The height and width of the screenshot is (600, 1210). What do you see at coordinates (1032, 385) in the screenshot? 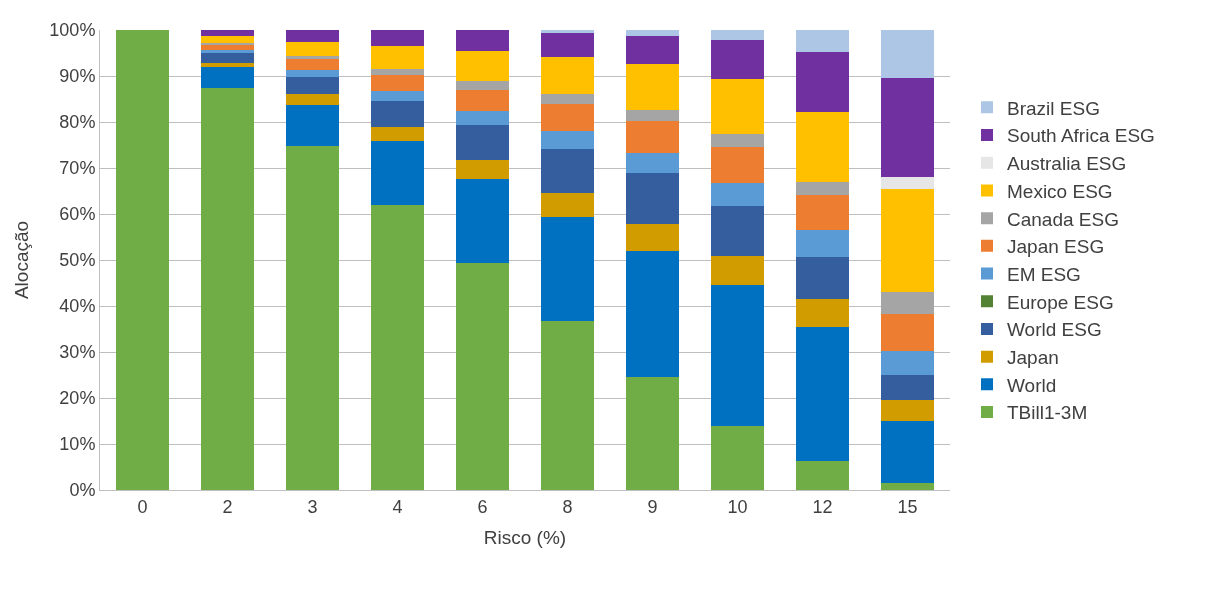
I see `legend-label: World` at bounding box center [1032, 385].